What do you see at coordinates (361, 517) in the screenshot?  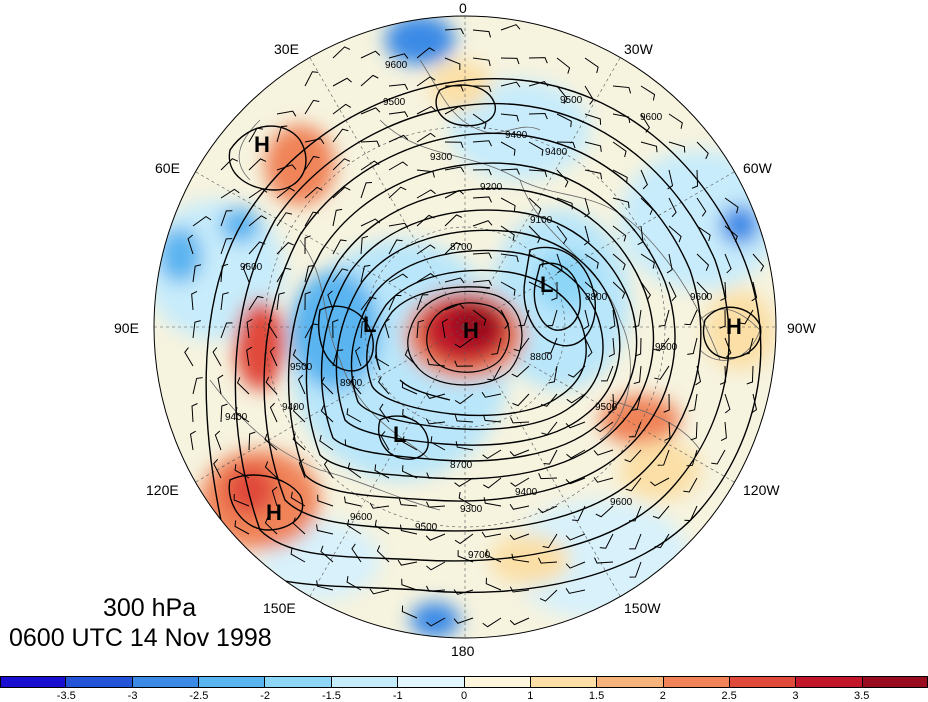 I see `contour-label: 9600` at bounding box center [361, 517].